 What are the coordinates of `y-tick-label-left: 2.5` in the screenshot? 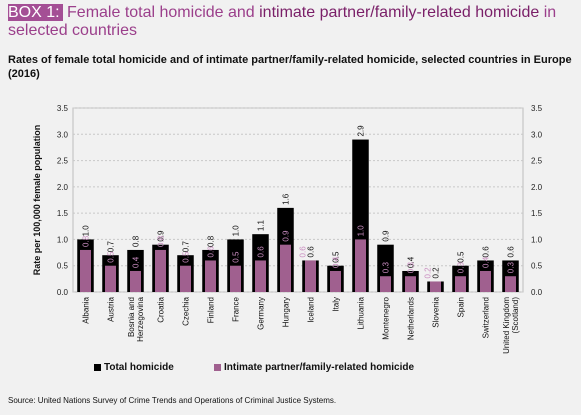 It's located at (63, 161).